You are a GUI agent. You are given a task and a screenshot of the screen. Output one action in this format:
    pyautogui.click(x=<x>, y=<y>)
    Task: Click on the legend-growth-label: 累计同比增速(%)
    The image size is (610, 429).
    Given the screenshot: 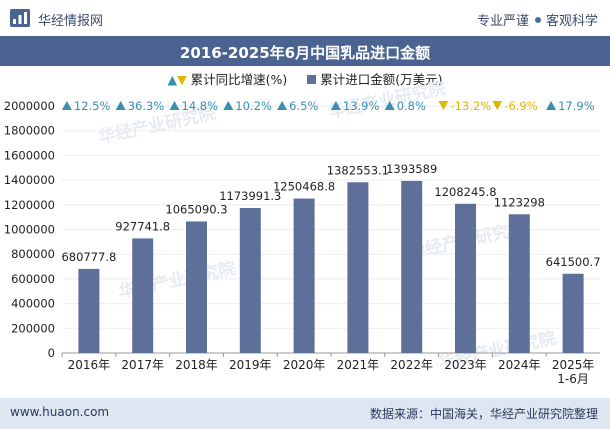 What is the action you would take?
    pyautogui.click(x=239, y=79)
    